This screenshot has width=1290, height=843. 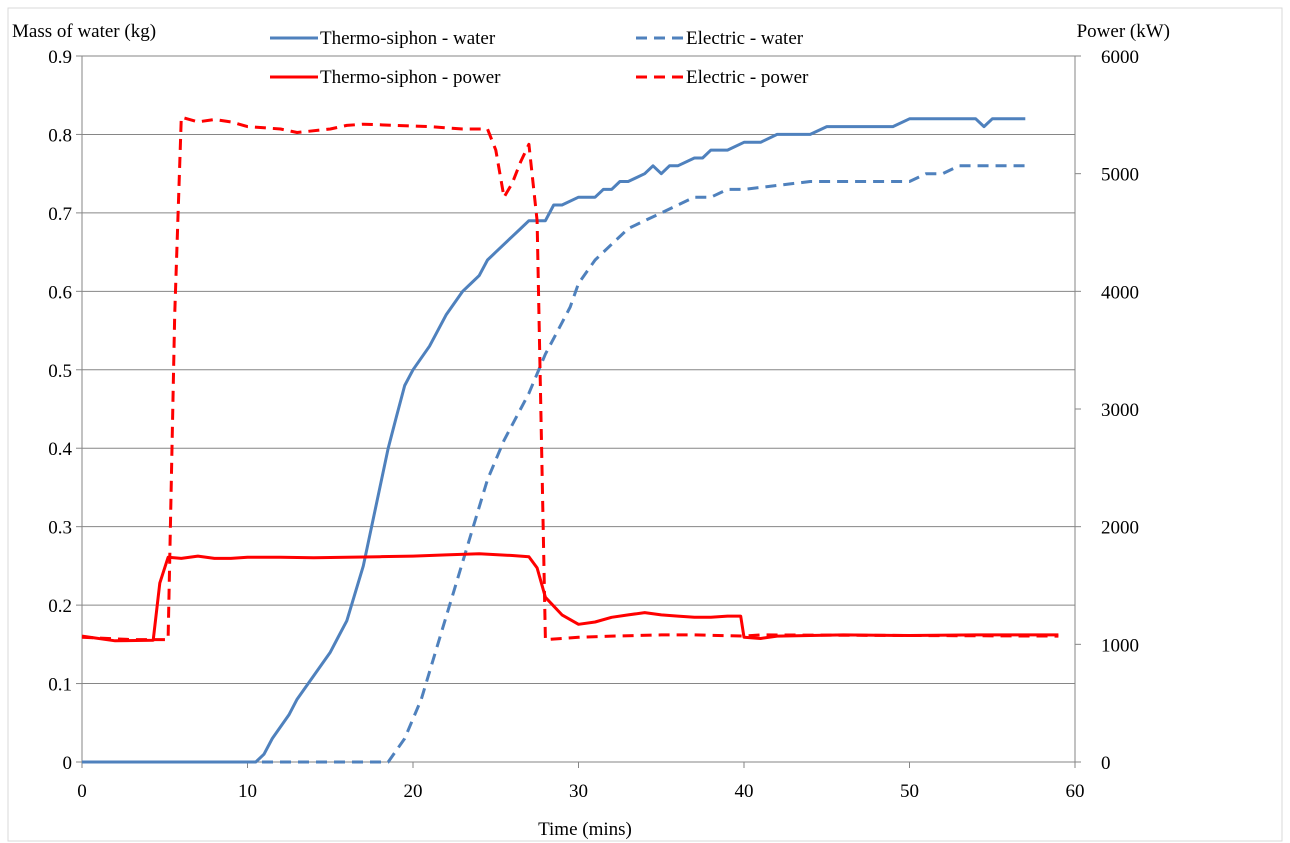 I want to click on legend-label-electric-water: Electric - water, so click(x=745, y=38).